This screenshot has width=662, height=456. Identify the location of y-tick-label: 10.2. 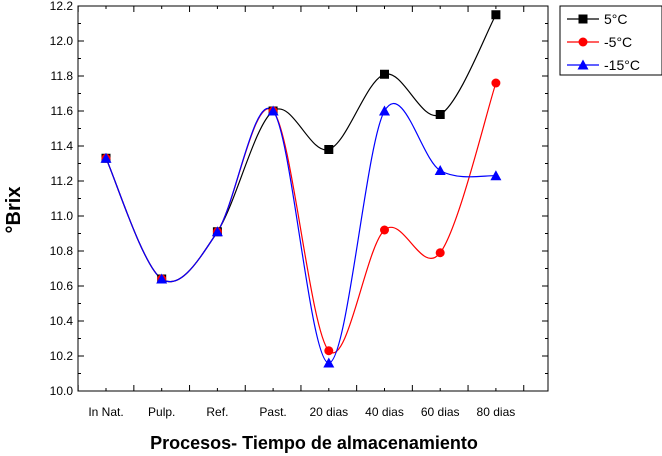
(62, 356).